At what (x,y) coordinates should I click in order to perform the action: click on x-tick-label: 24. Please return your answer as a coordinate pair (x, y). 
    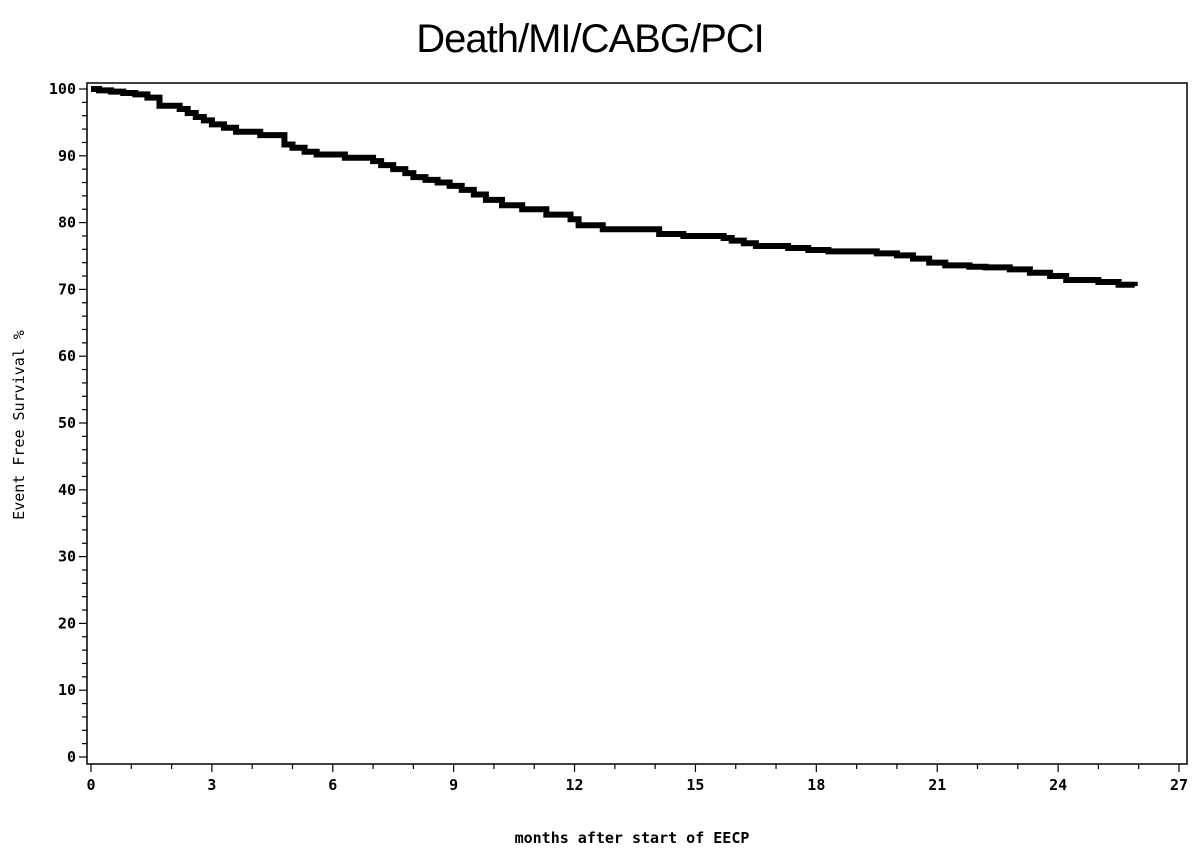
    Looking at the image, I should click on (1058, 785).